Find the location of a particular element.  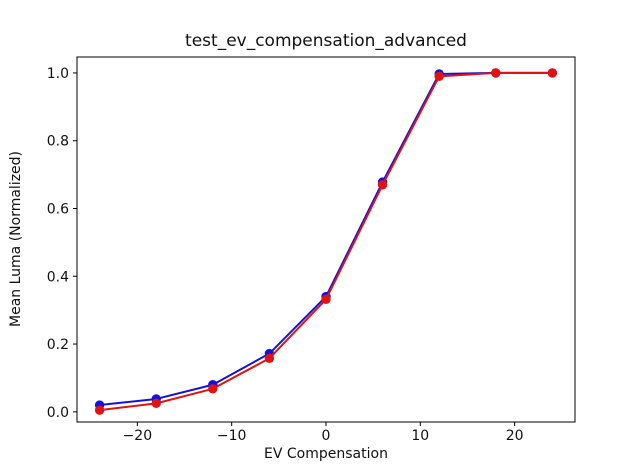

y-tick-label: 1.0 is located at coordinates (58, 74).